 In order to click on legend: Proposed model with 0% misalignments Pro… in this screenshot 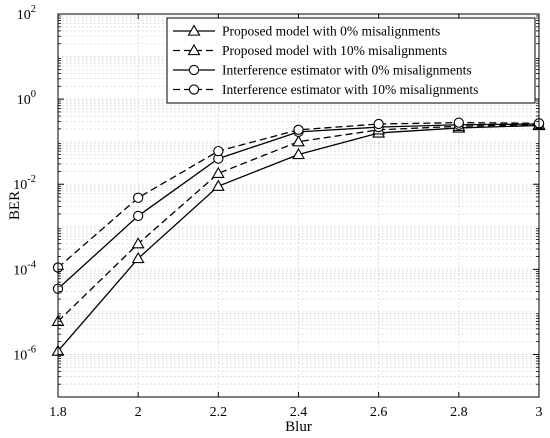, I will do `click(351, 60)`.